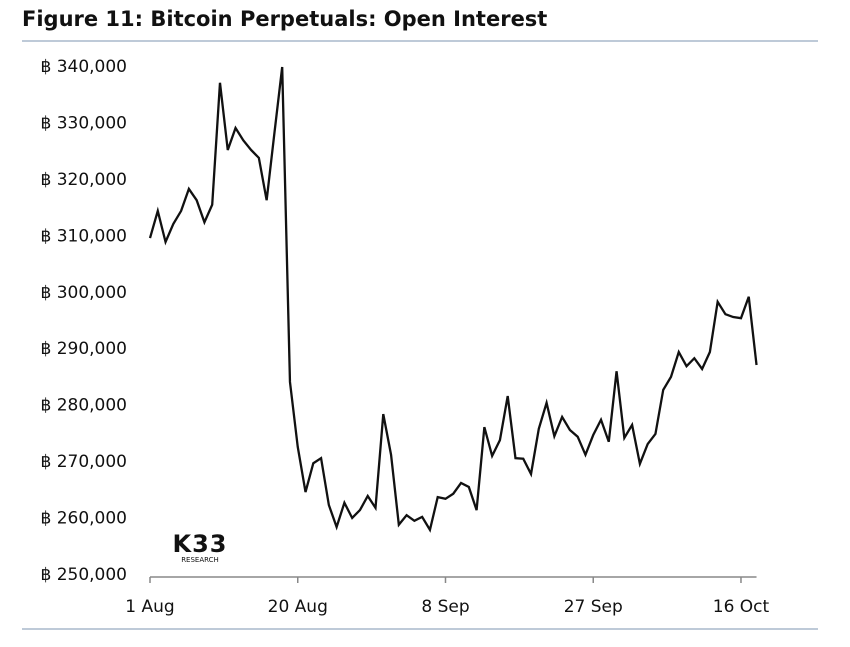  What do you see at coordinates (149, 607) in the screenshot?
I see `x-tick-label: 1 Aug` at bounding box center [149, 607].